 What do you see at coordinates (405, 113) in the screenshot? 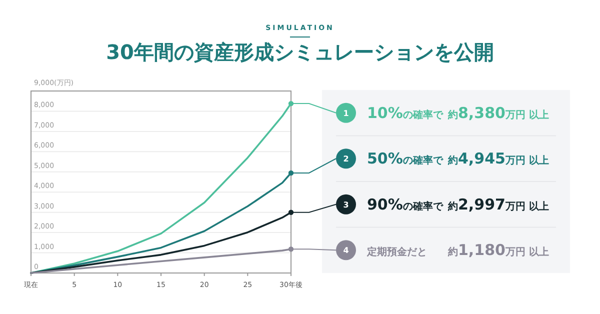
I see `legend-label: 10%の確率で` at bounding box center [405, 113].